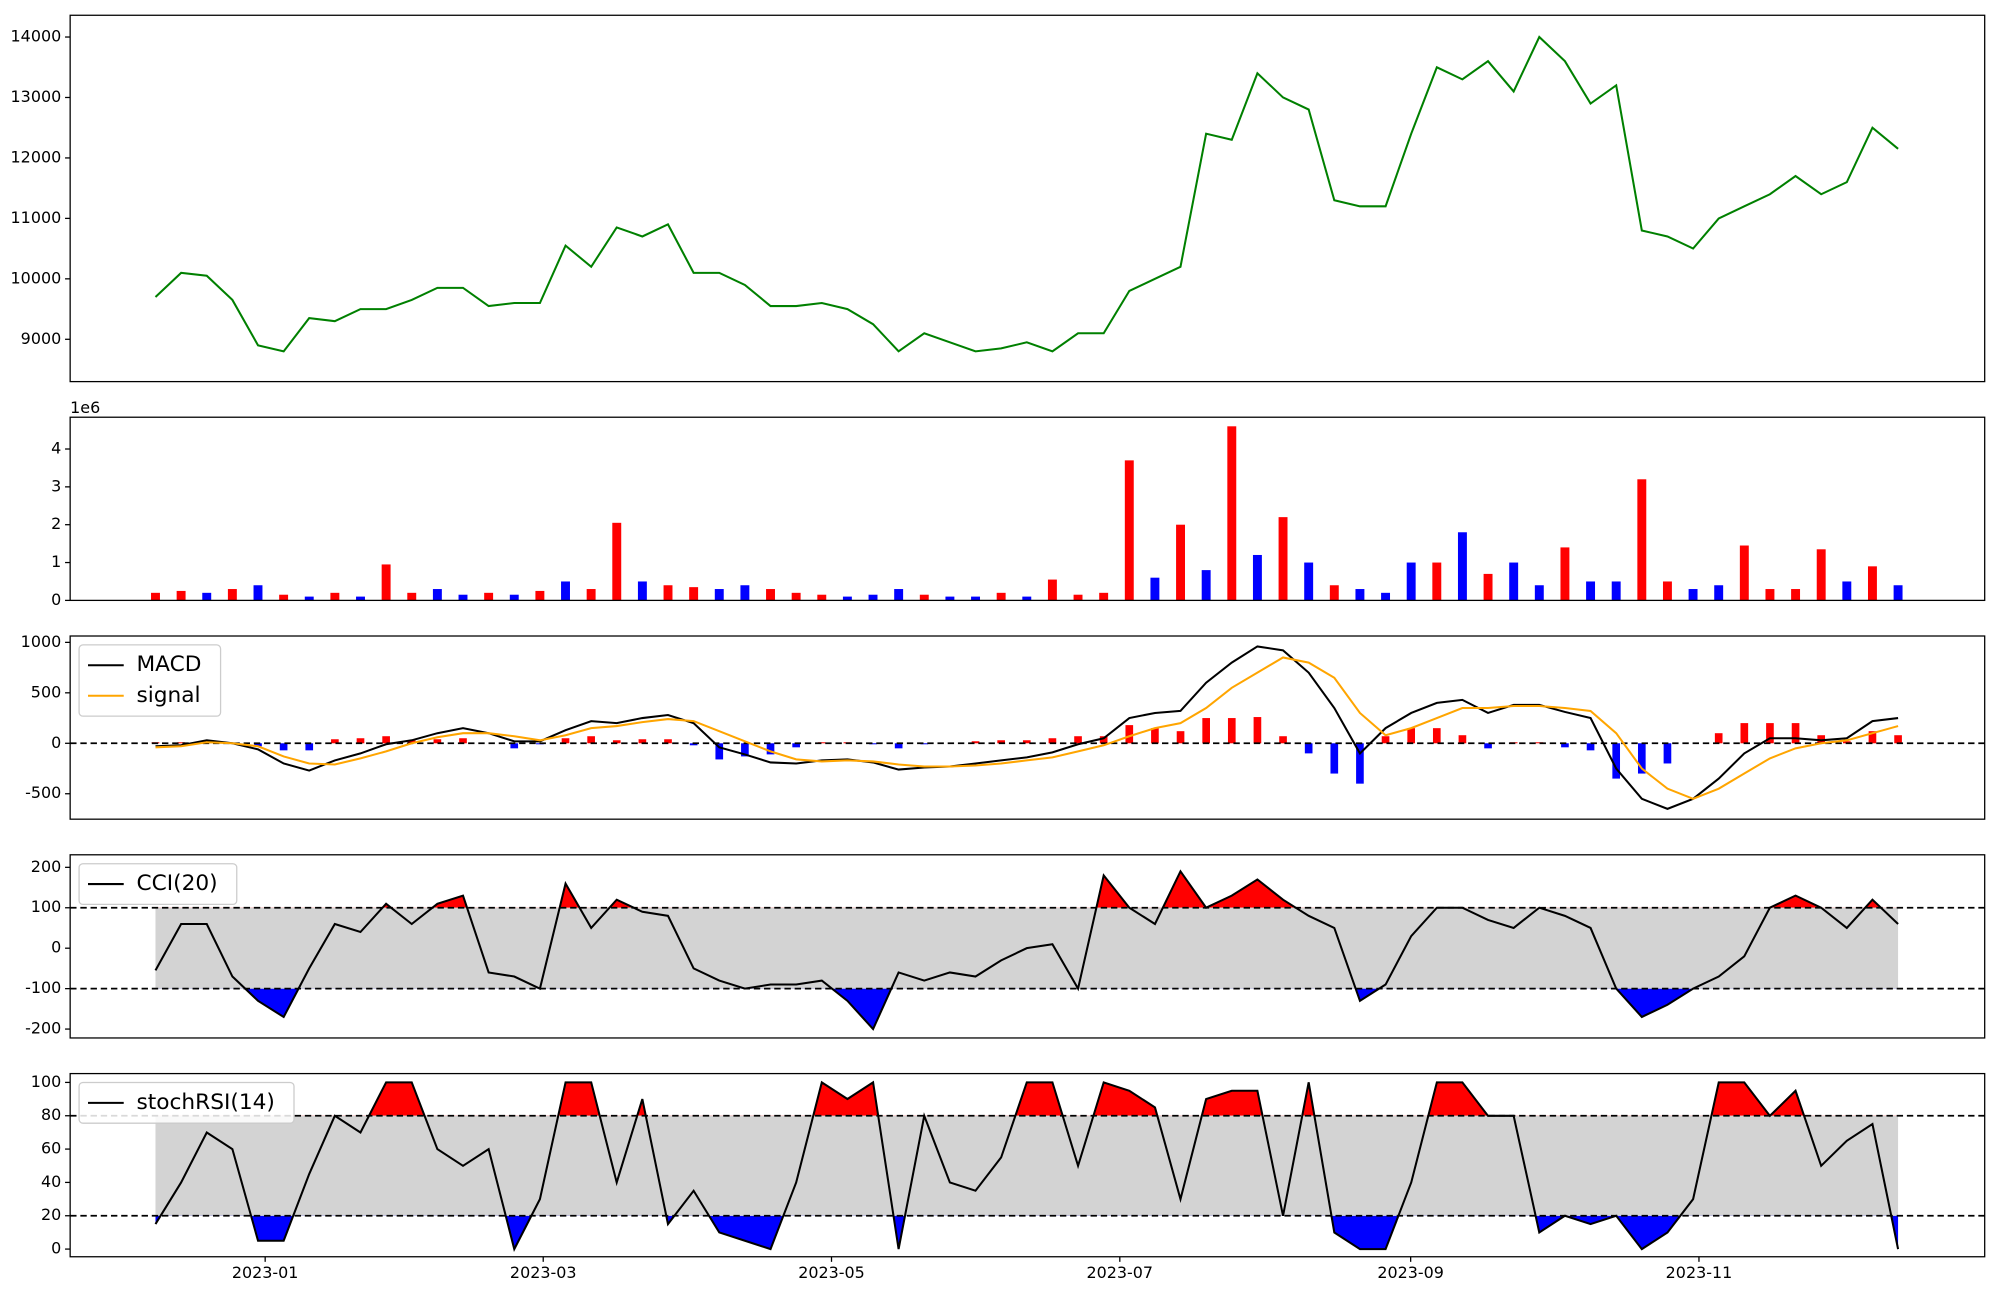  I want to click on y-tick-label: 11000, so click(36, 217).